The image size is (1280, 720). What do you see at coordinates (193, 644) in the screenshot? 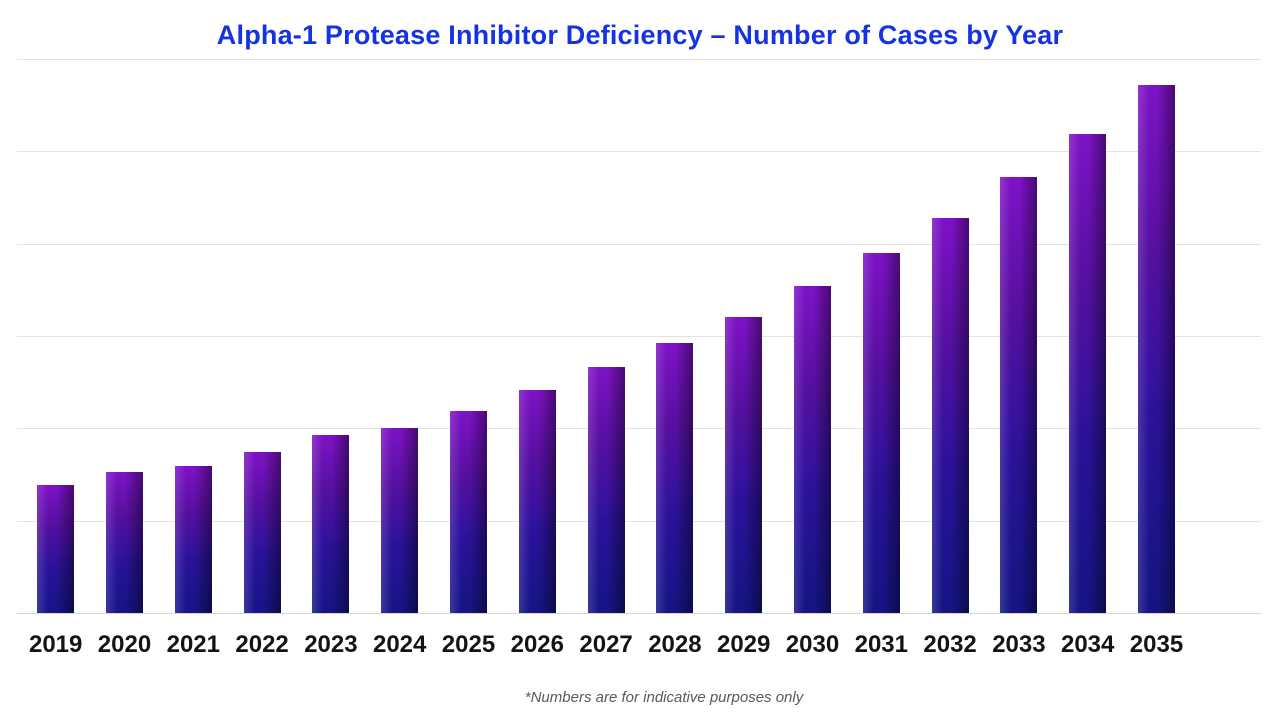
I see `x-axis-label-2021: 2021` at bounding box center [193, 644].